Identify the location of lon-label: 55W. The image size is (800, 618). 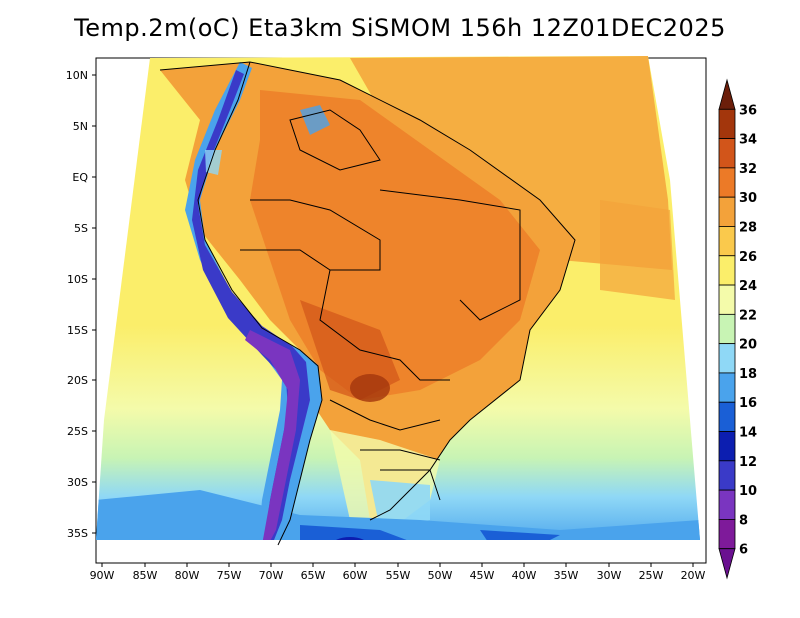
(398, 575).